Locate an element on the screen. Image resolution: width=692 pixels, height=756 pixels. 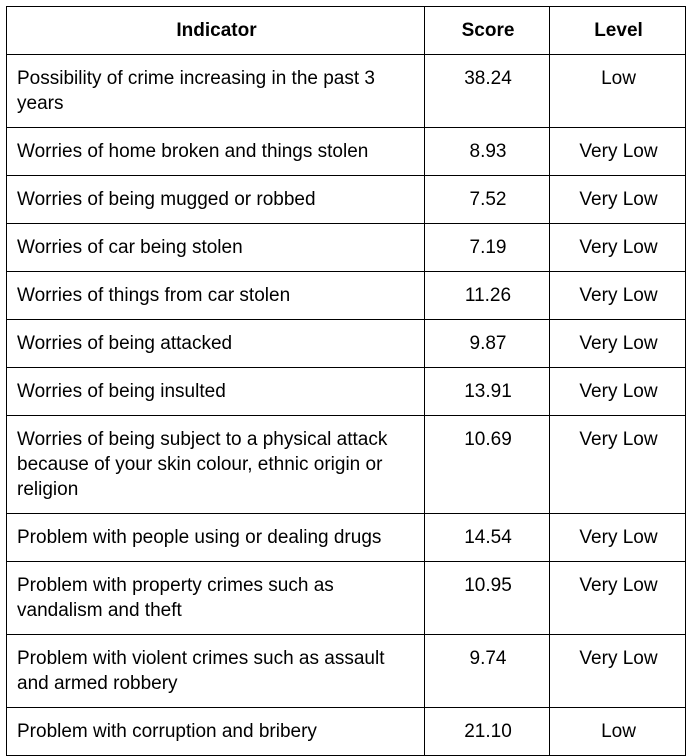
score-cell: 9.74 is located at coordinates (487, 671).